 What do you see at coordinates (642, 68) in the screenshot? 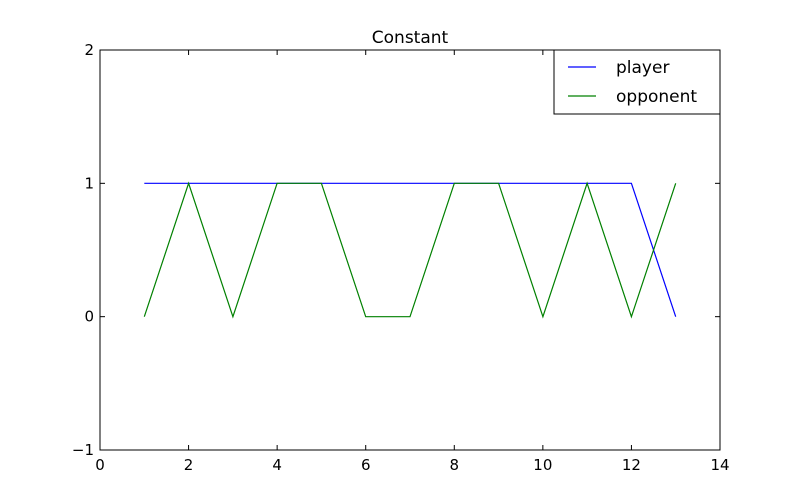
I see `legend-label-player: player` at bounding box center [642, 68].